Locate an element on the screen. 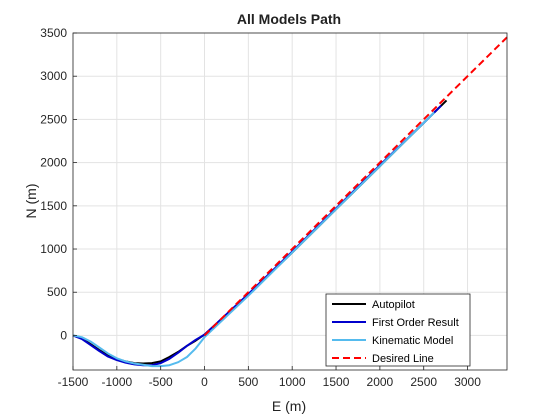 Image resolution: width=560 pixels, height=420 pixels. x-tick-label: 2500 is located at coordinates (423, 382).